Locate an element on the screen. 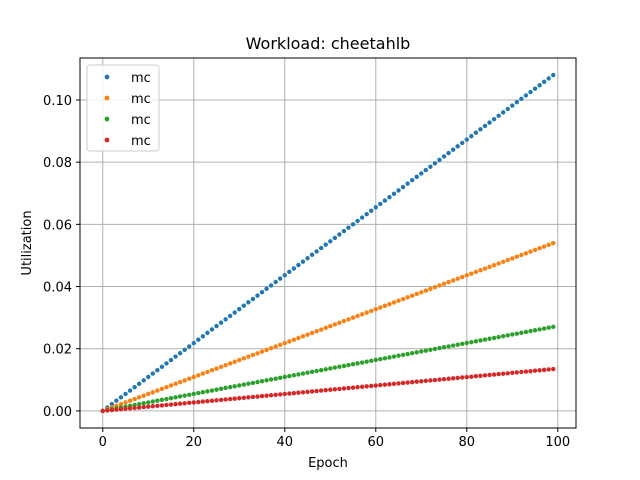 This screenshot has width=640, height=480. chart-title: Workload: cheetahlb is located at coordinates (328, 43).